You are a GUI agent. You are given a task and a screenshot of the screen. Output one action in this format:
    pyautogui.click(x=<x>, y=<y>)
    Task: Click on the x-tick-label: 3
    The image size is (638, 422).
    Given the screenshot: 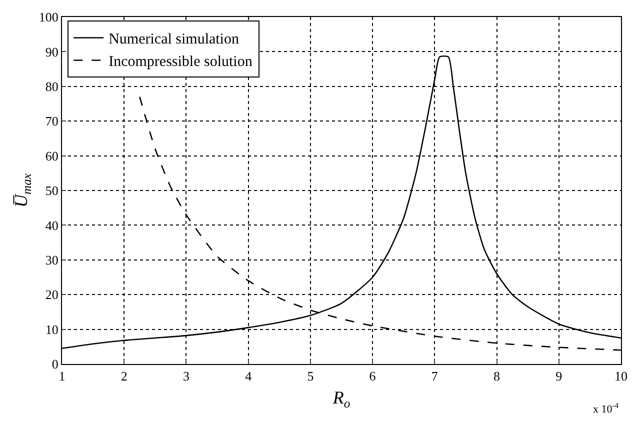 What is the action you would take?
    pyautogui.click(x=186, y=376)
    